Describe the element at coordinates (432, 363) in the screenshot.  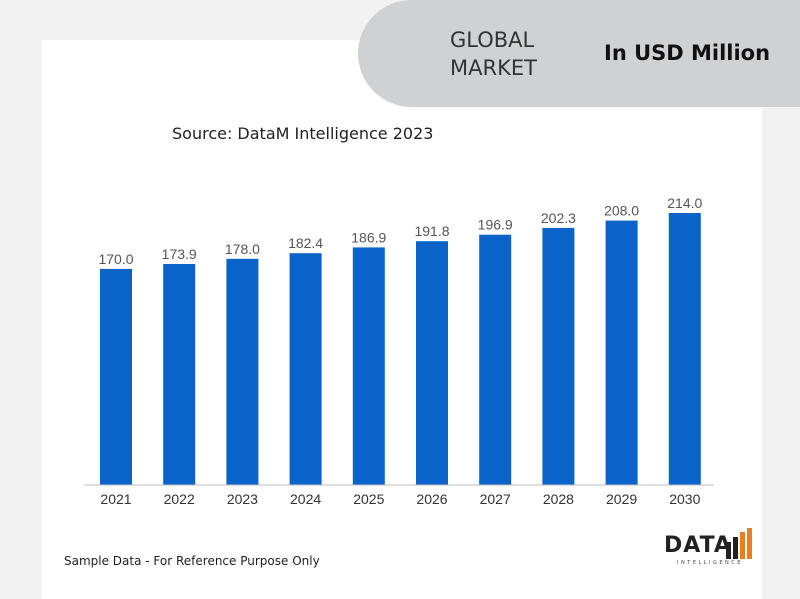
I see `bar-2026` at that location.